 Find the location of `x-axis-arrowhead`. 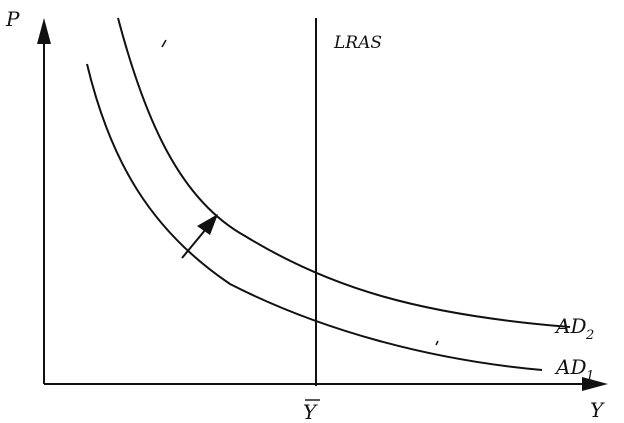

x-axis-arrowhead is located at coordinates (595, 384).